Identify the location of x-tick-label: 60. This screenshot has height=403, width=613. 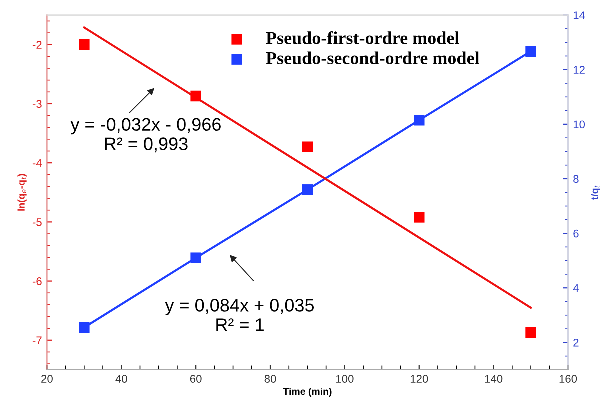
(196, 379).